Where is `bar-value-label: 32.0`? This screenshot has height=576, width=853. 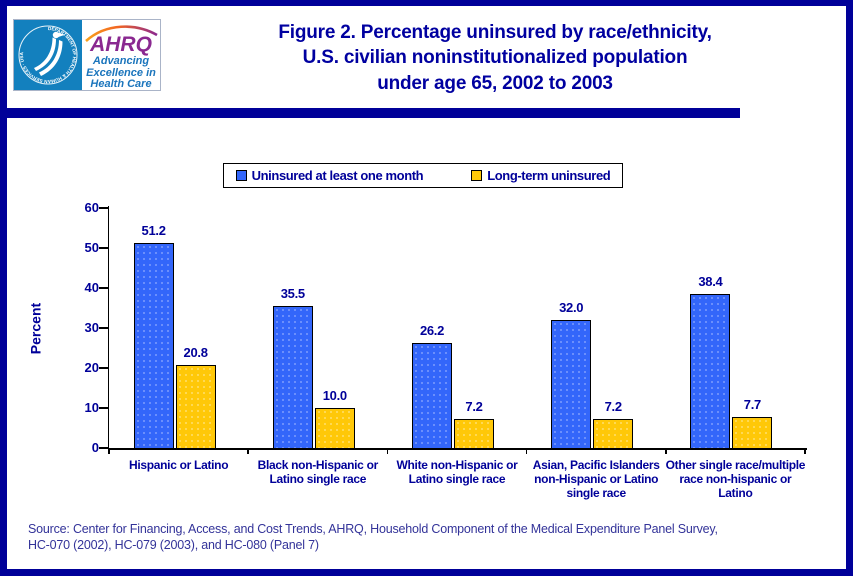 bar-value-label: 32.0 is located at coordinates (571, 307).